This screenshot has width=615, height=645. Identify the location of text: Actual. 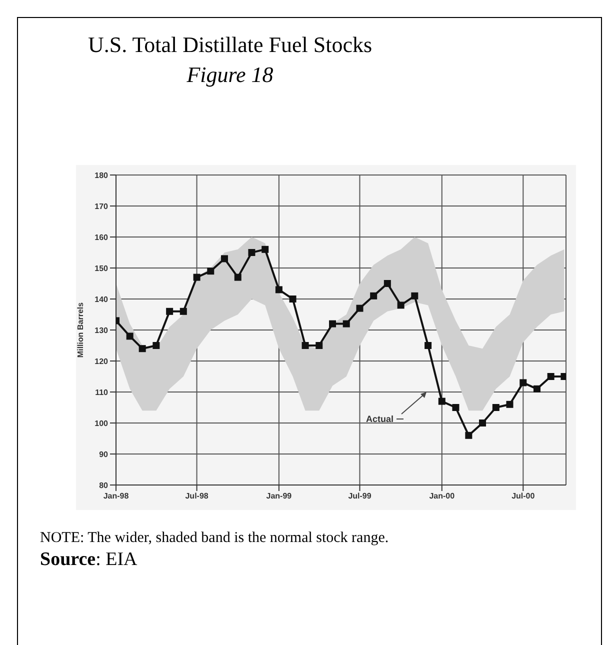
(380, 419).